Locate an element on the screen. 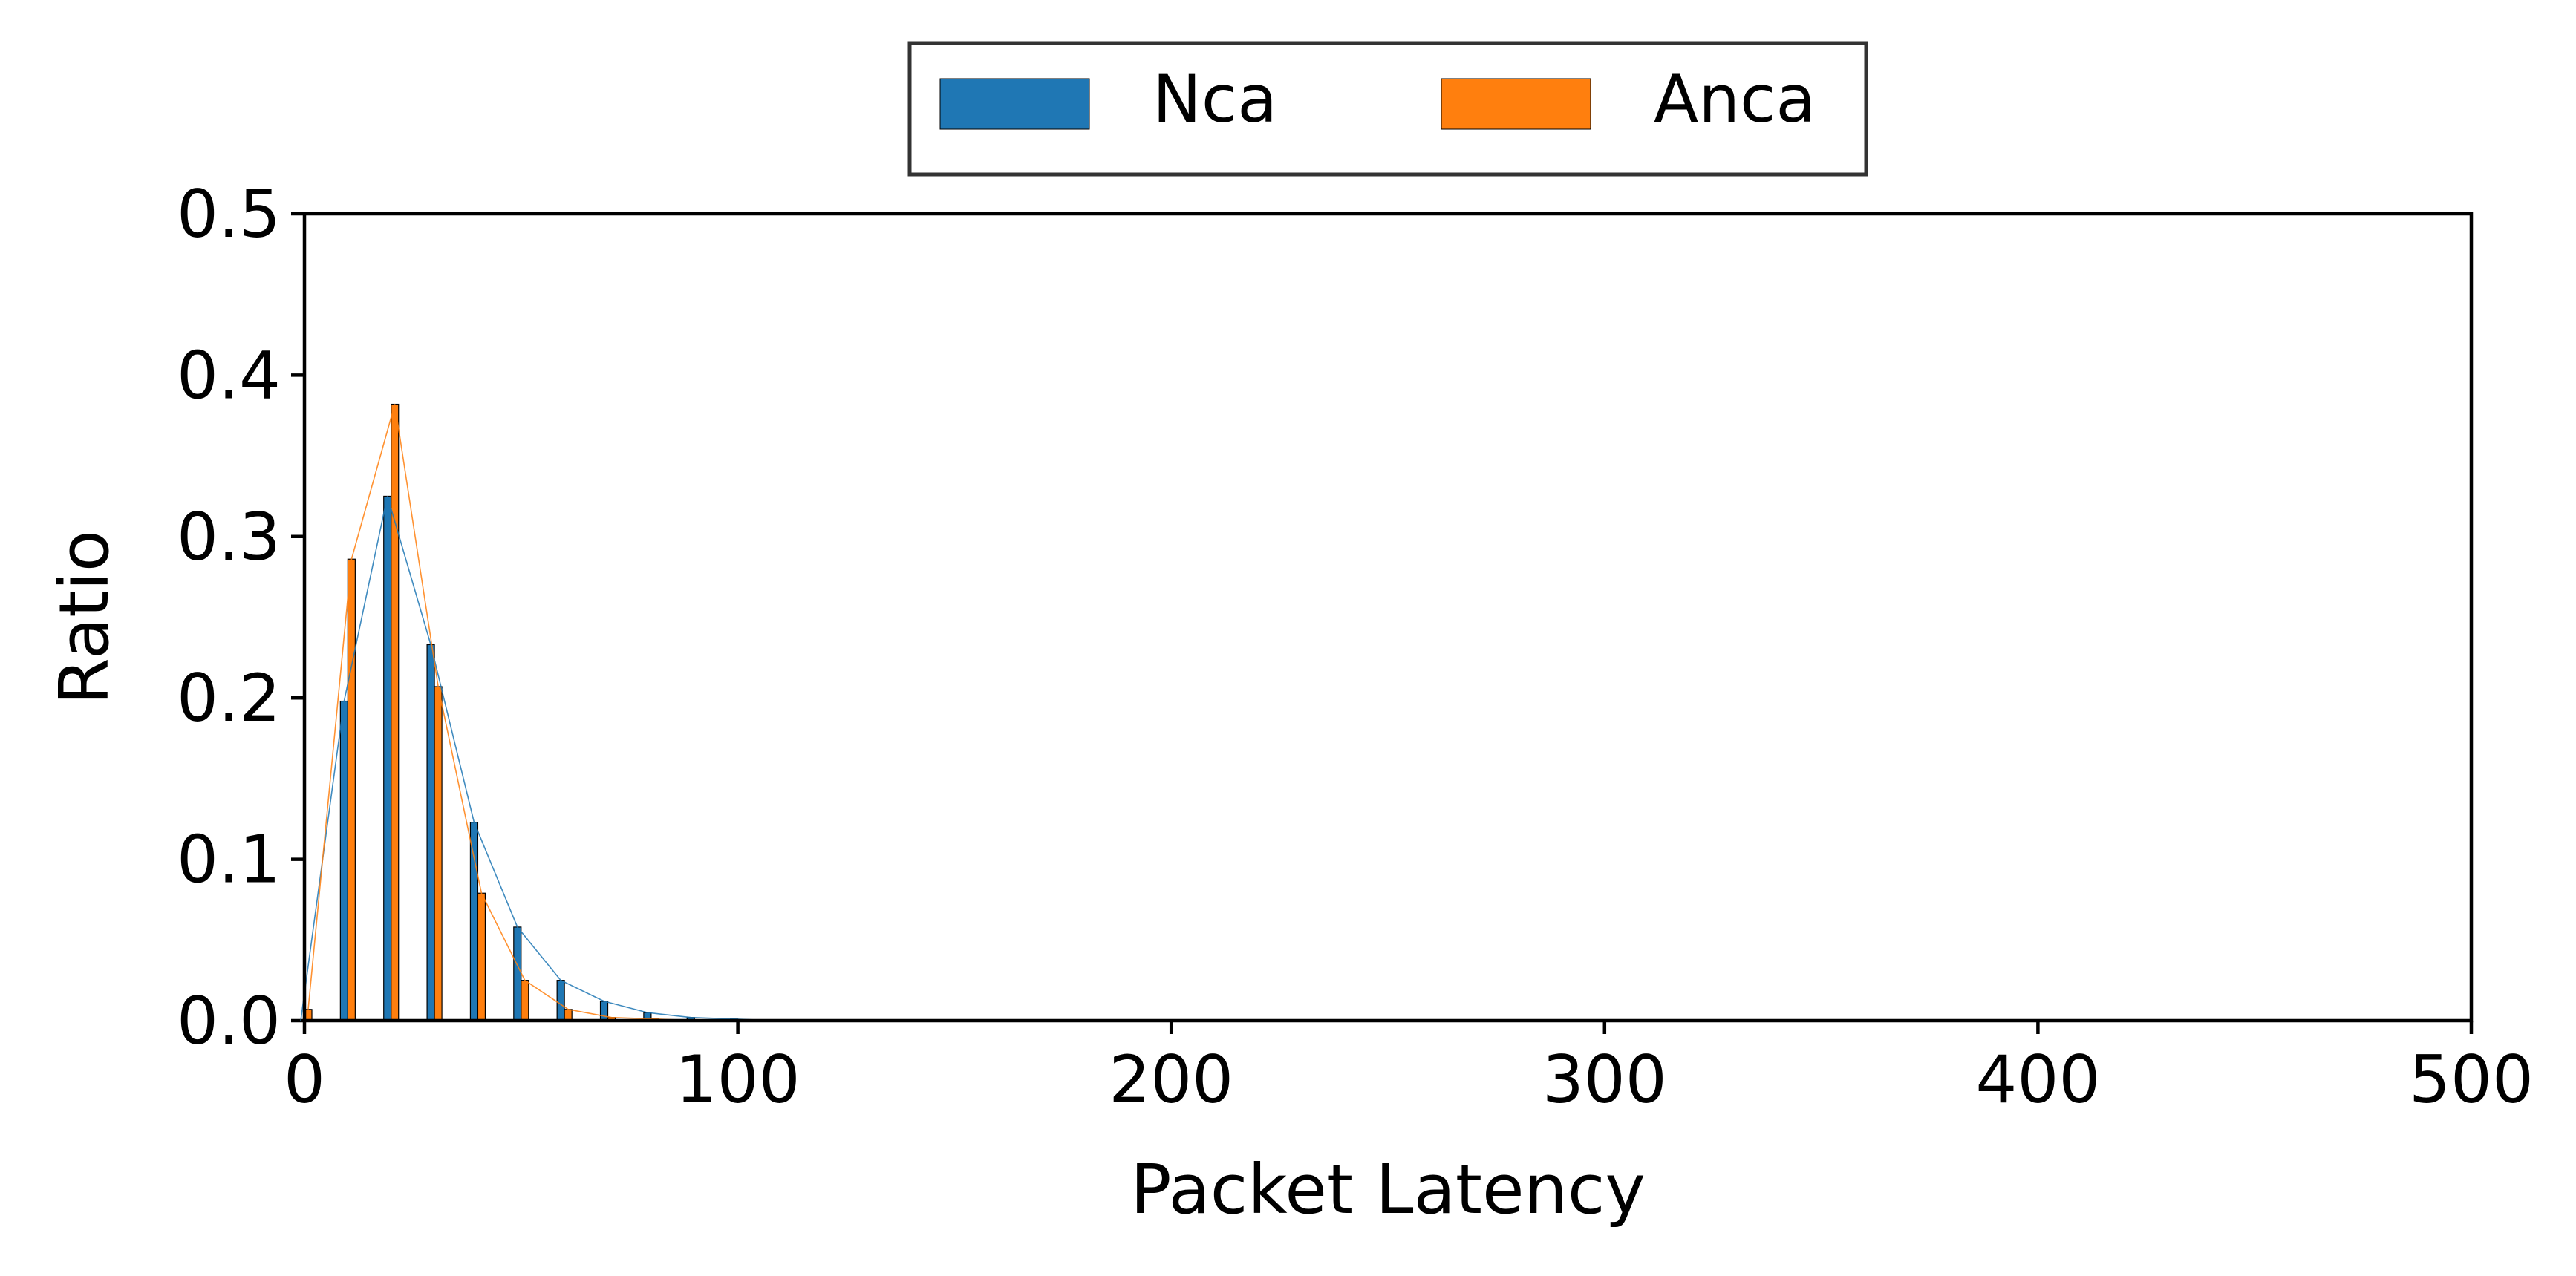 This screenshot has height=1276, width=2576. x-tick-label: 0 is located at coordinates (304, 1079).